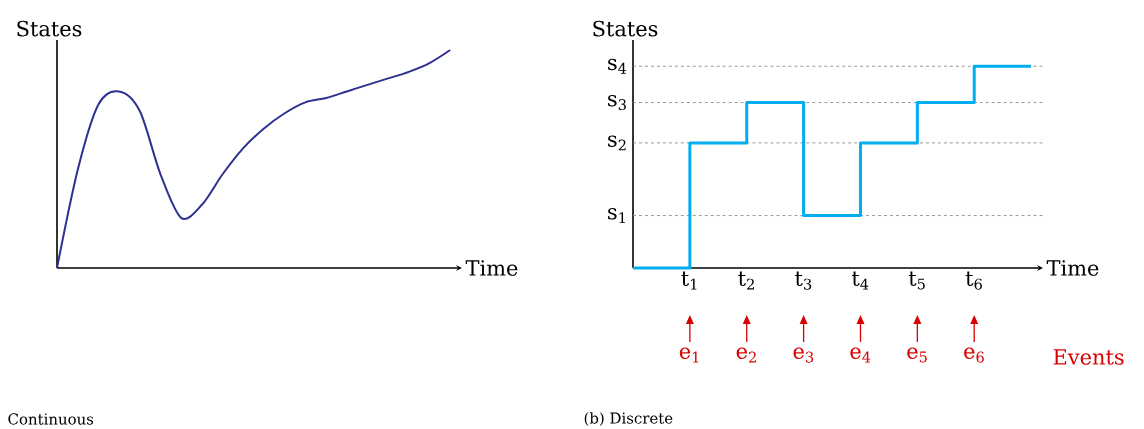 The width and height of the screenshot is (1144, 429). I want to click on text: (b) Discrete, so click(628, 419).